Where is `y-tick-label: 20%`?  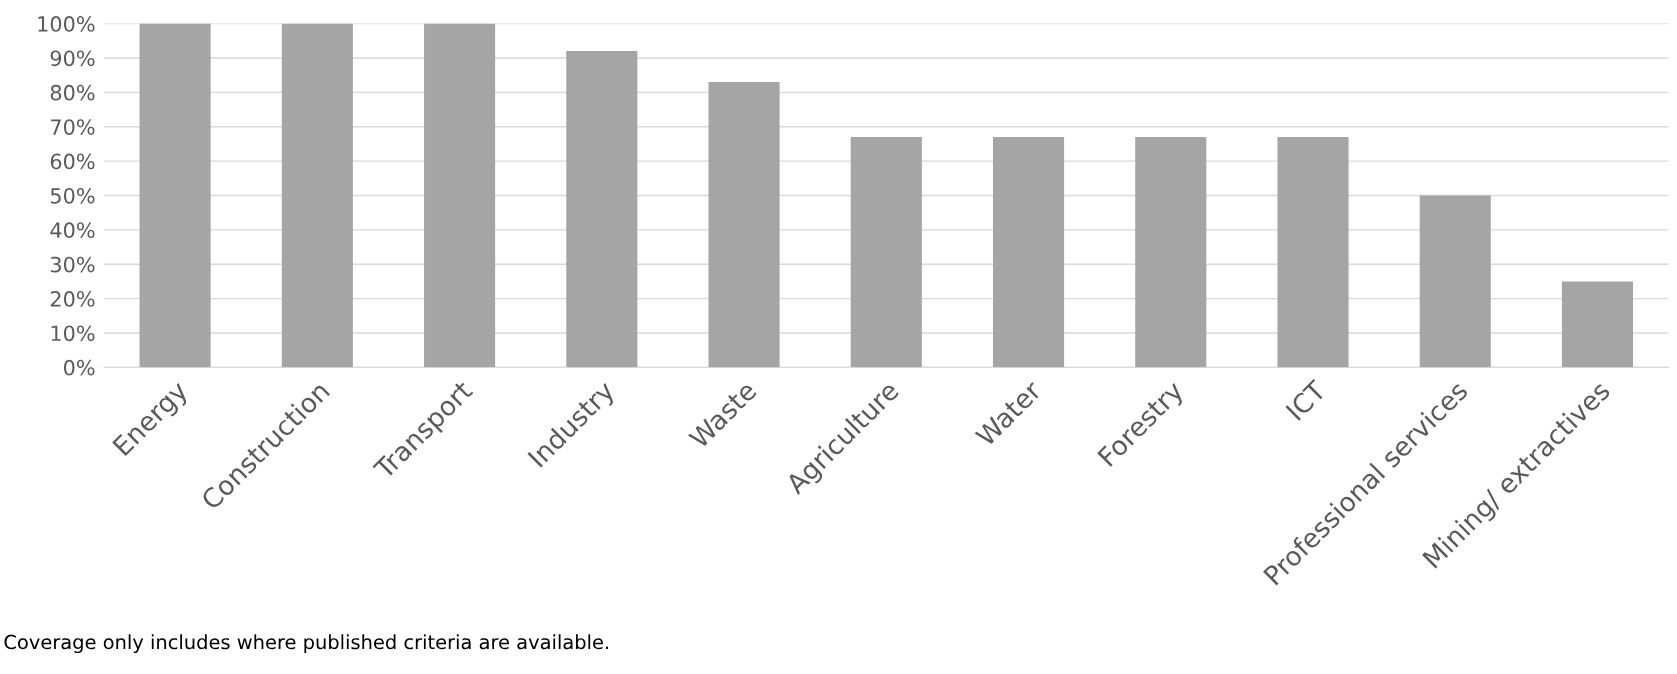
y-tick-label: 20% is located at coordinates (72, 299).